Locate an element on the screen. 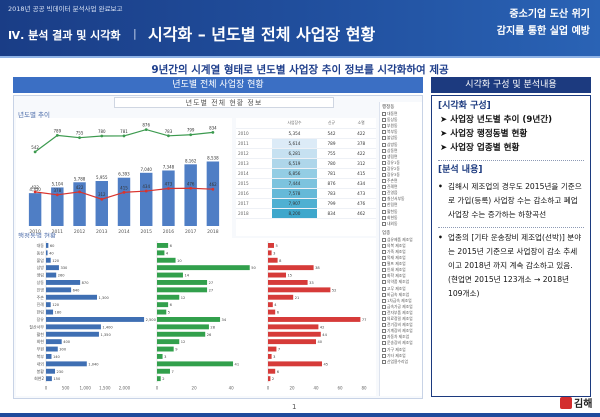 This screenshot has width=600, height=417. filter-item: 주촌면 is located at coordinates (401, 181).